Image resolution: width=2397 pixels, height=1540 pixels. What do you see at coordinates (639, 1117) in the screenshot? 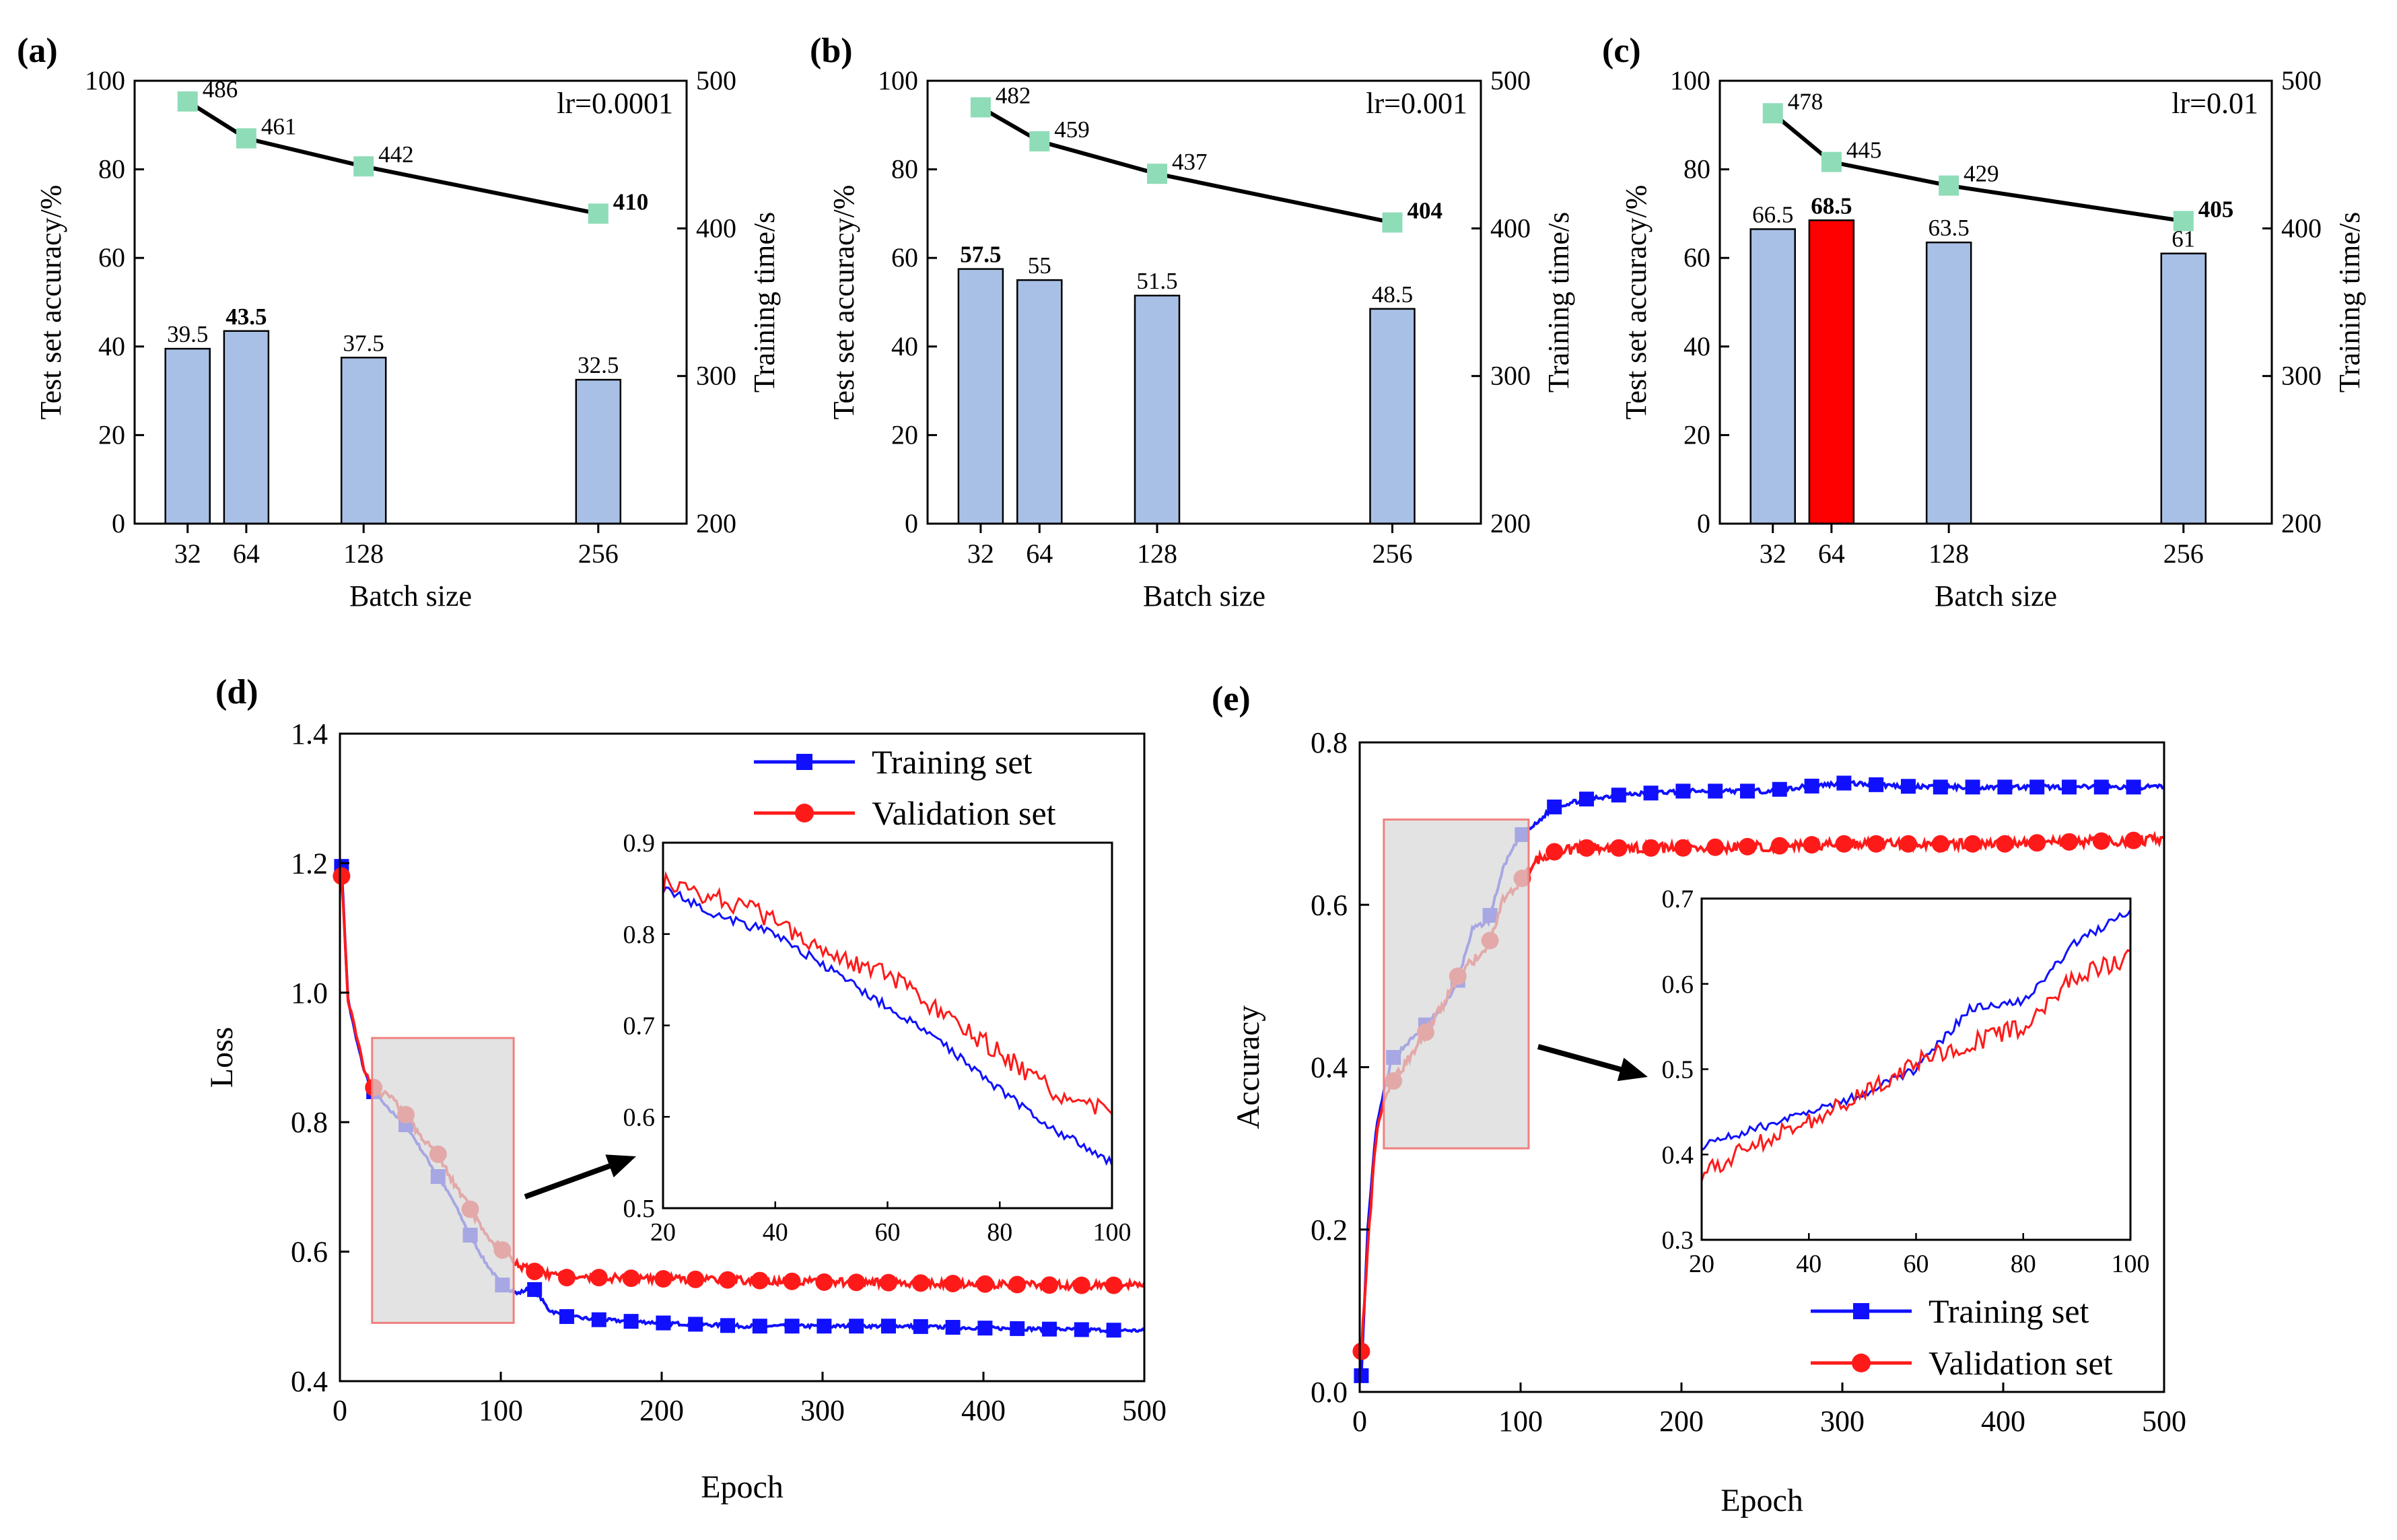
I see `inset-y-tick-label: 0.6` at bounding box center [639, 1117].